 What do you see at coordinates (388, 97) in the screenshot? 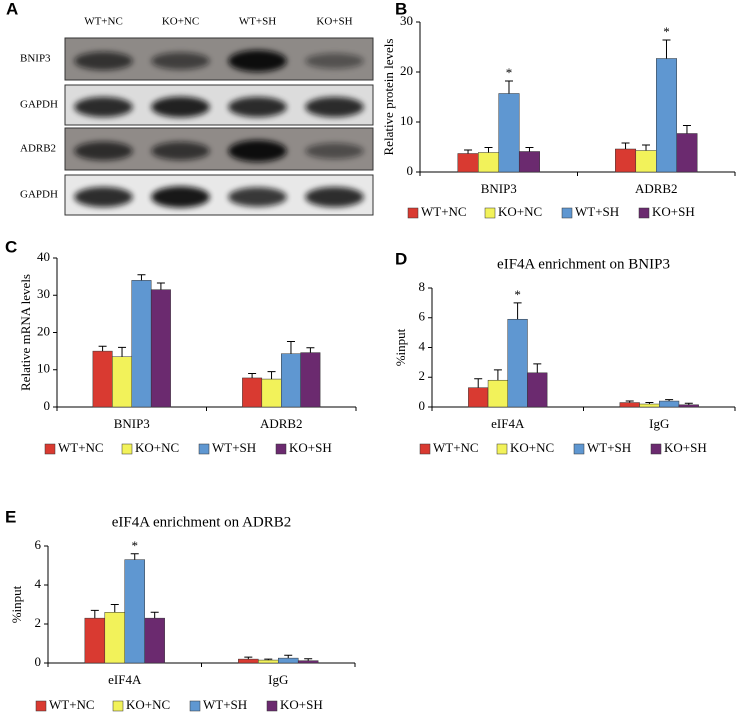
I see `y-axis-label: Relative protein levels` at bounding box center [388, 97].